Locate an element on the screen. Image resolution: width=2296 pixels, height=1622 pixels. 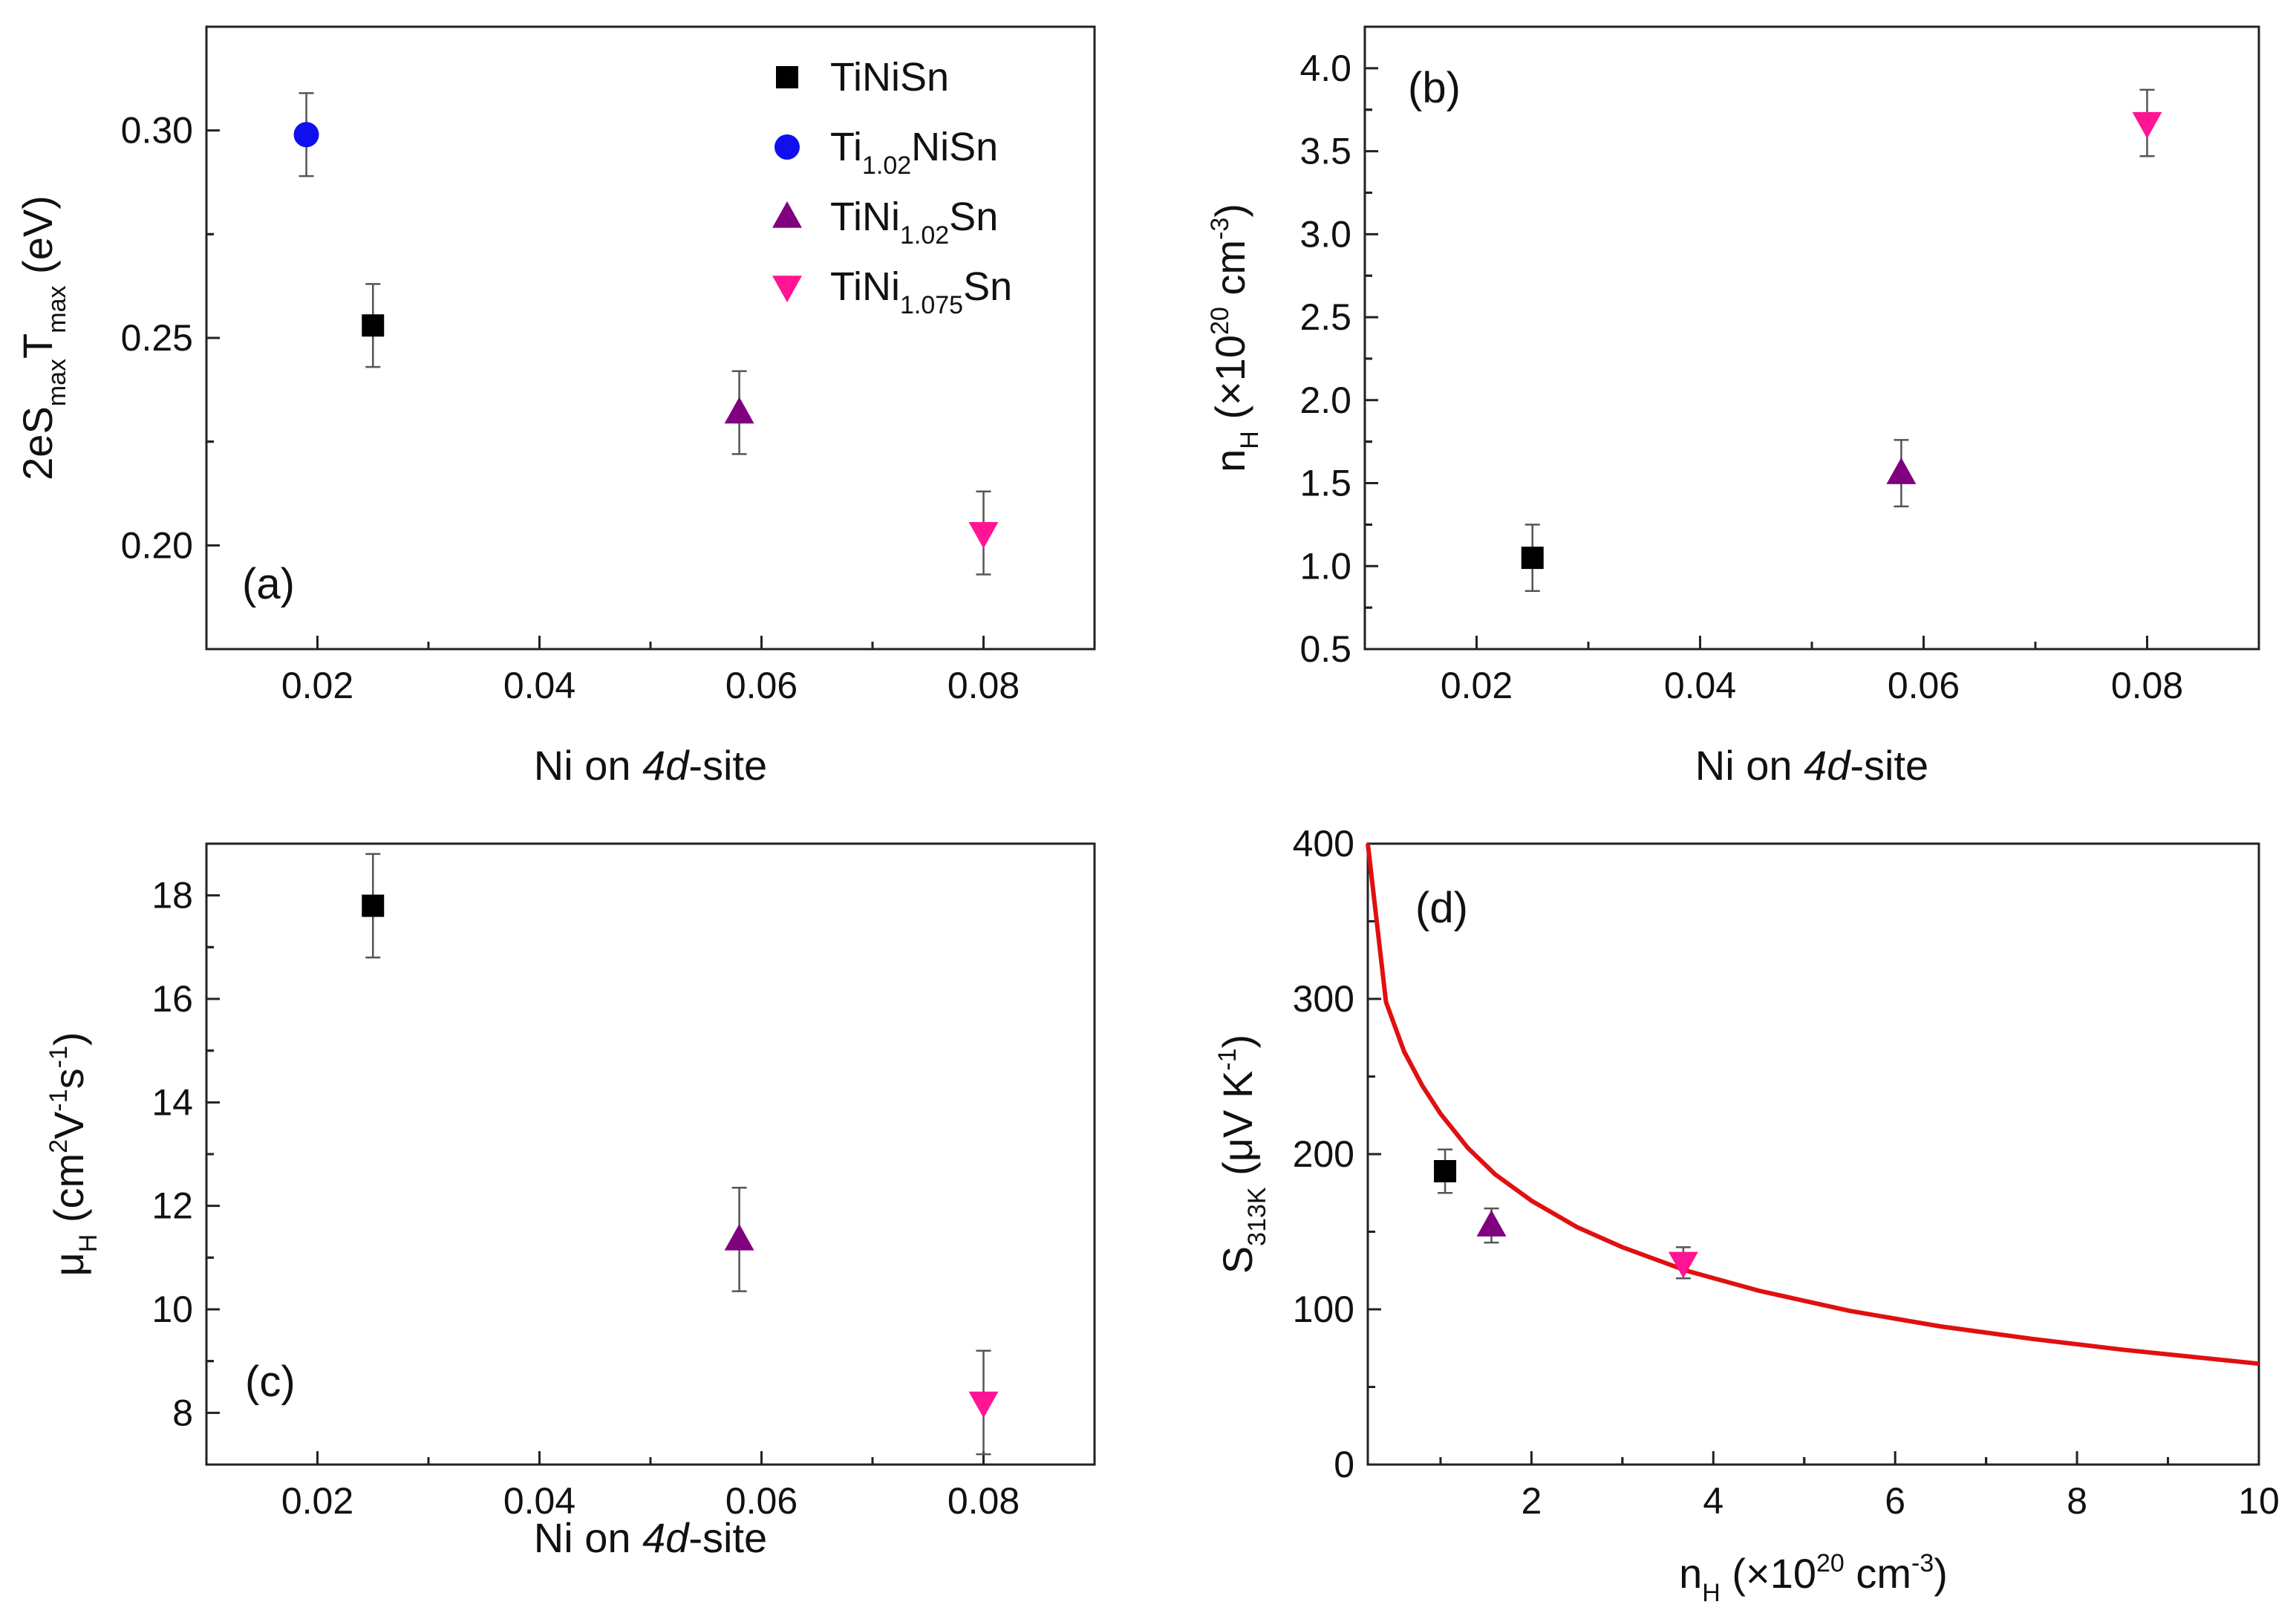
panel-d-ytick-label: 200 is located at coordinates (1323, 1154).